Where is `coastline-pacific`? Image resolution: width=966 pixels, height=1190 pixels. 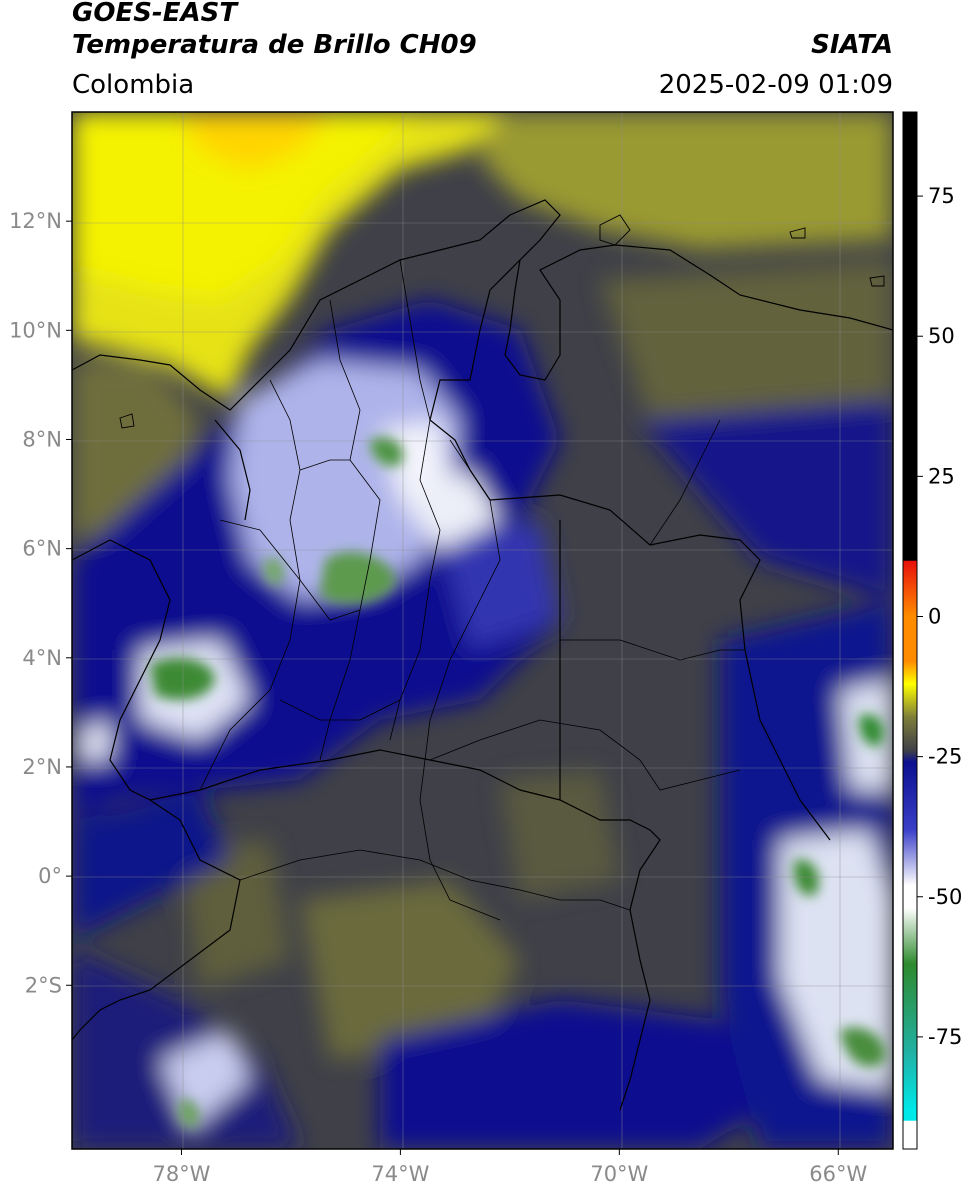
coastline-pacific is located at coordinates (156, 790).